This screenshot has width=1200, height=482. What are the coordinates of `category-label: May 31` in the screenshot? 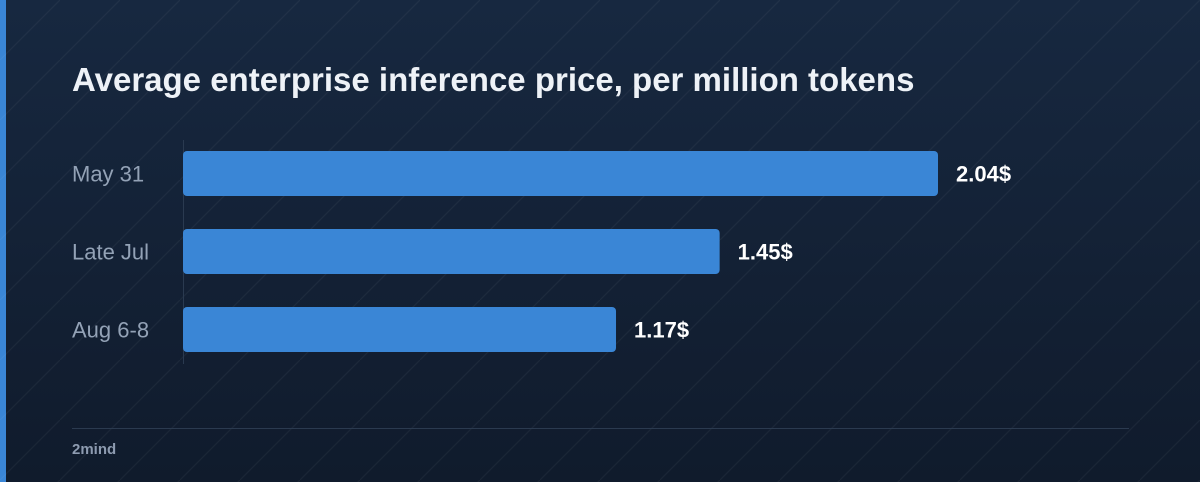 It's located at (108, 174).